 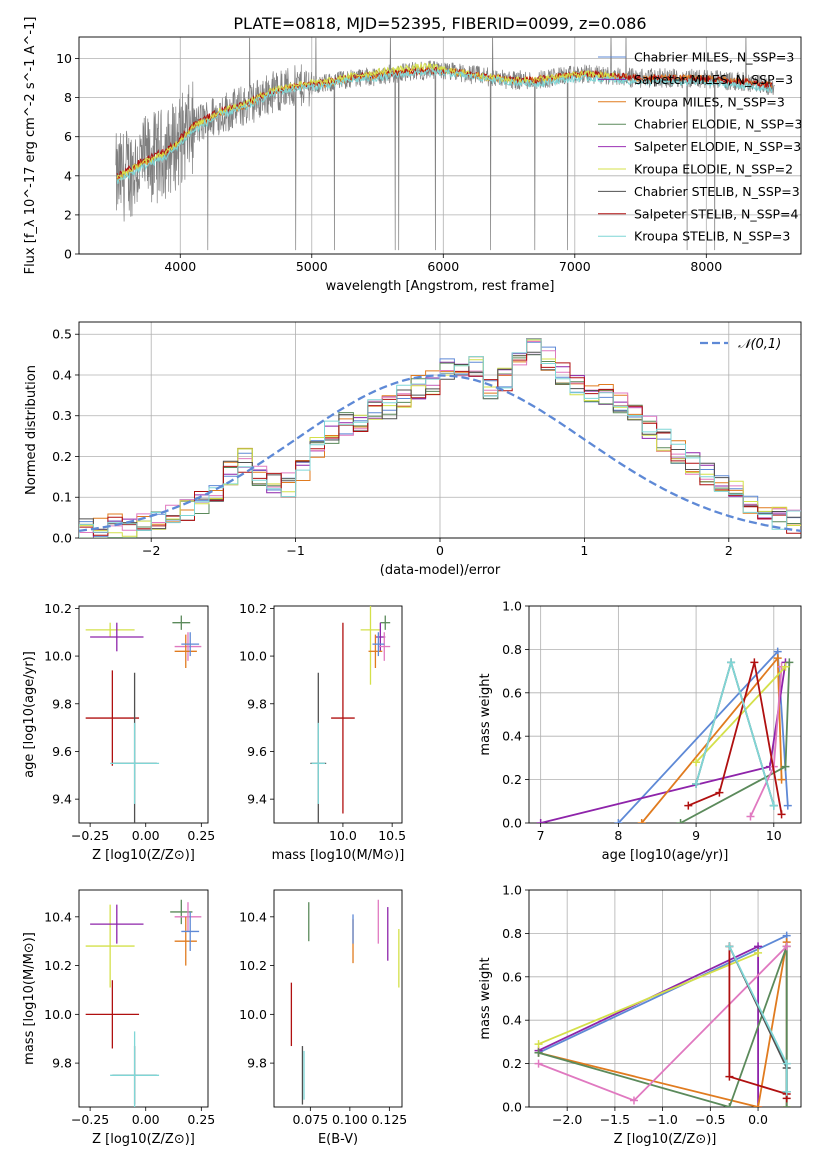 What do you see at coordinates (710, 1119) in the screenshot?
I see `x-tick-label: −0.5` at bounding box center [710, 1119].